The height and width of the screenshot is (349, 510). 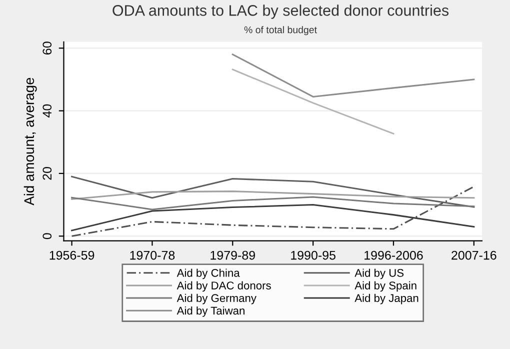 What do you see at coordinates (232, 255) in the screenshot?
I see `x-tick-label: 1979-89` at bounding box center [232, 255].